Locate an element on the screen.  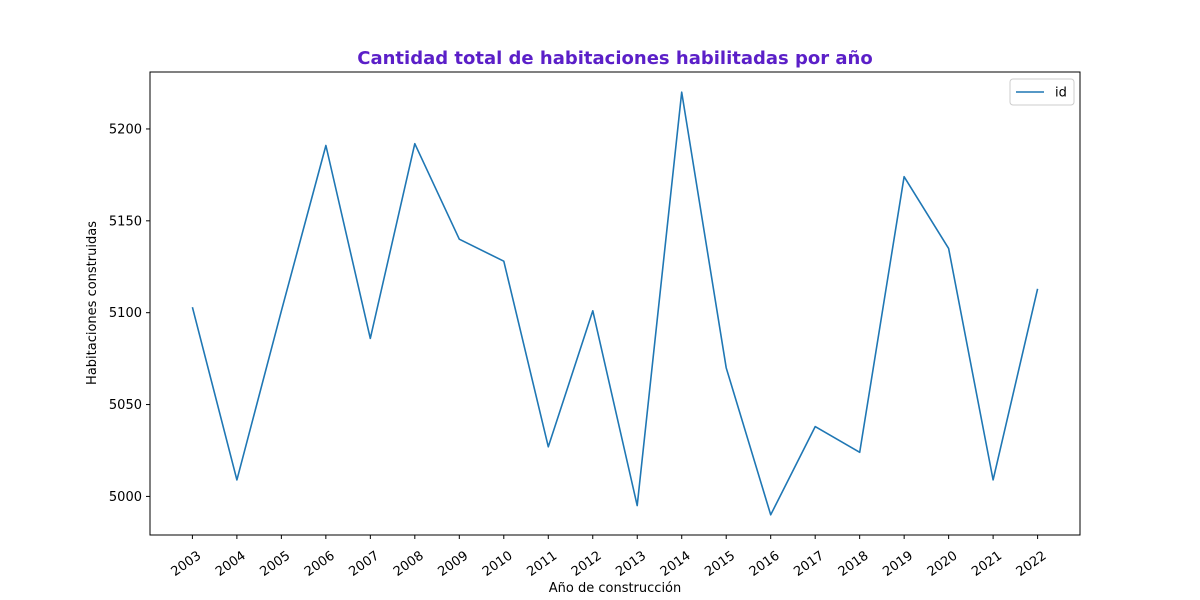
x-tick-label: 2006 is located at coordinates (320, 563).